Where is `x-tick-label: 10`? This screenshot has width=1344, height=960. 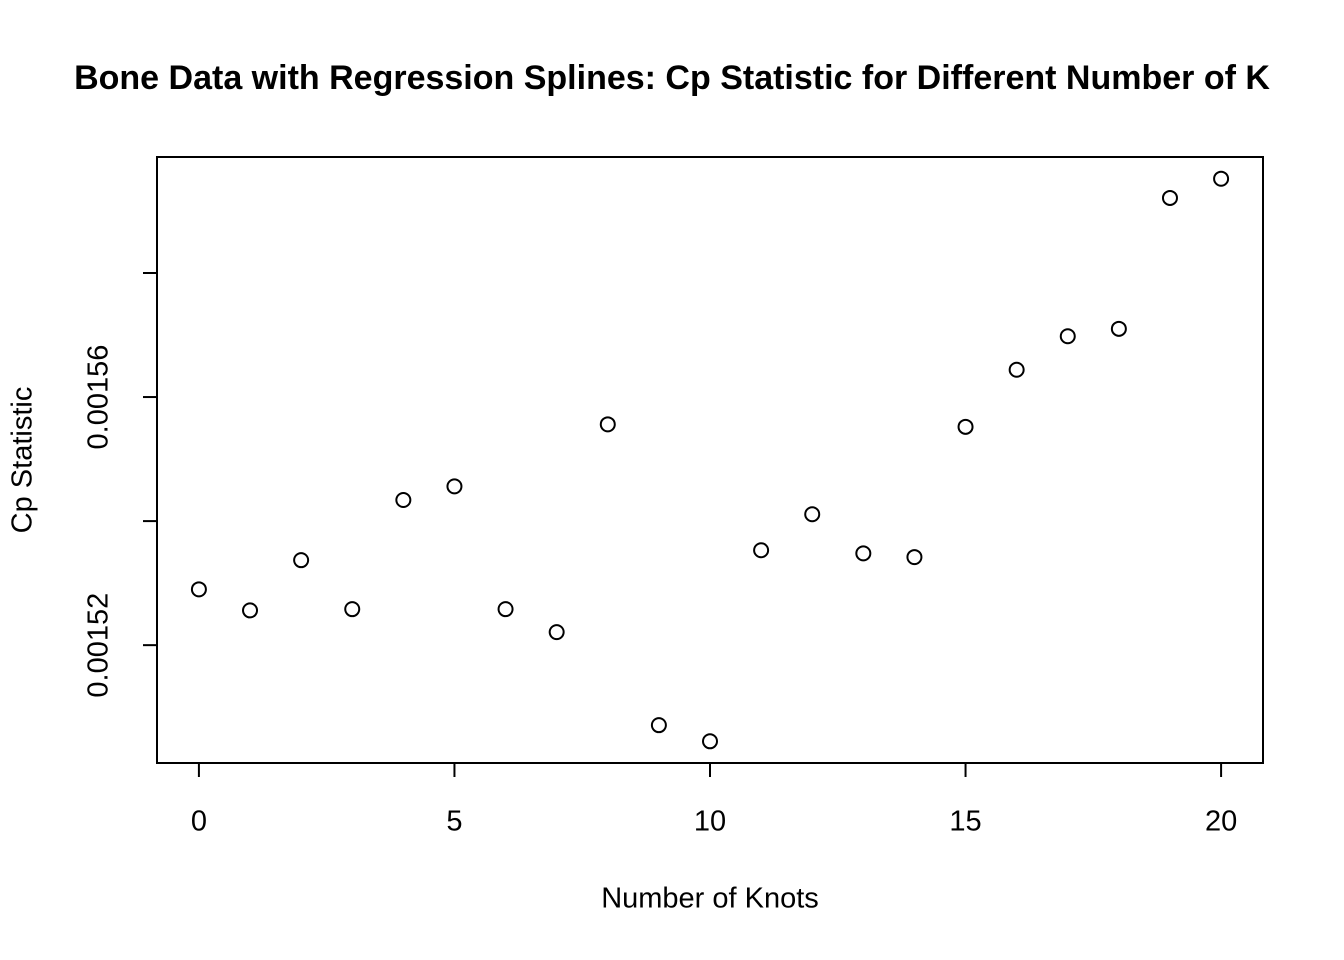
x-tick-label: 10 is located at coordinates (710, 822).